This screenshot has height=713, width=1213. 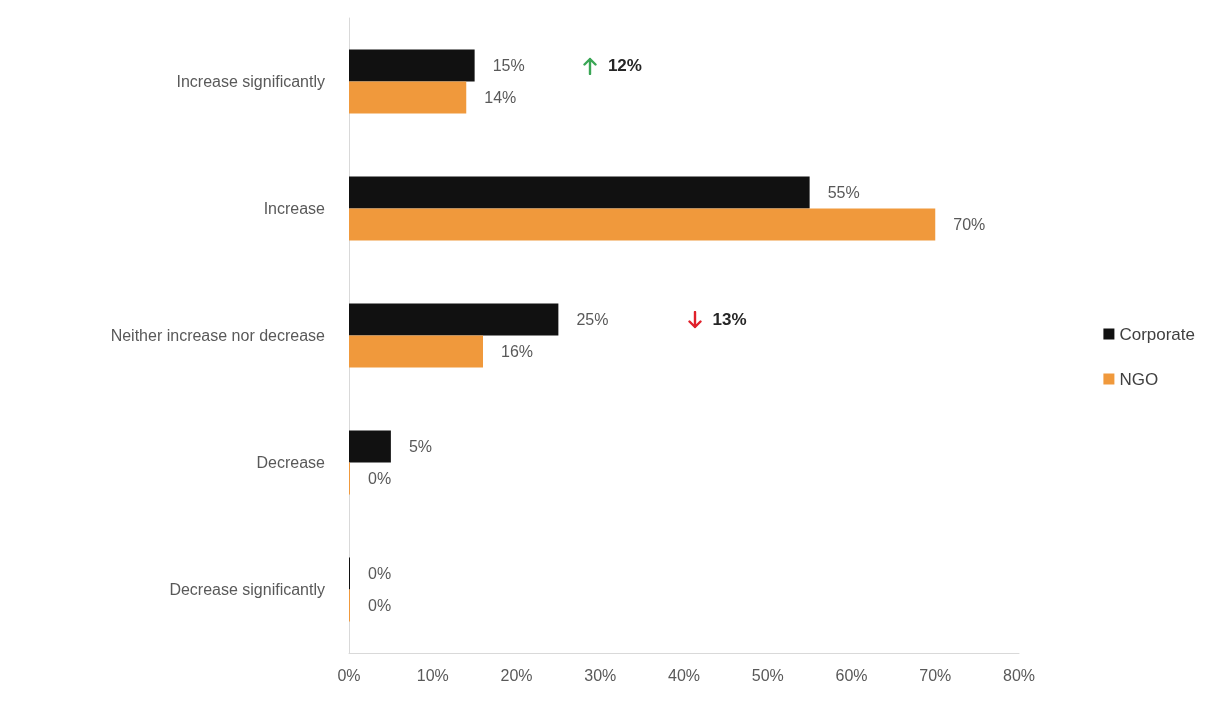 I want to click on data-label: 16%, so click(x=517, y=351).